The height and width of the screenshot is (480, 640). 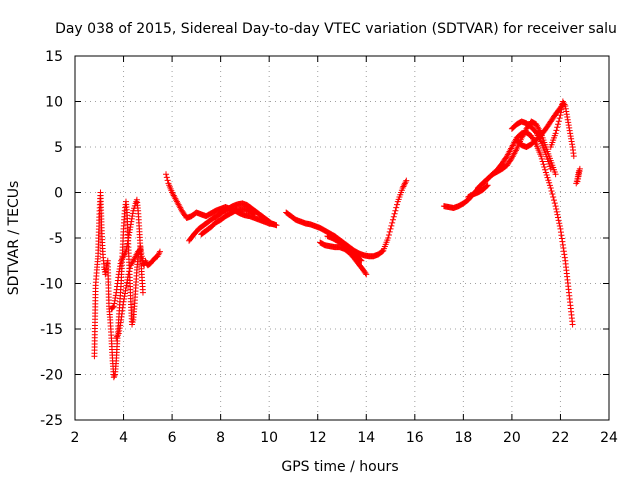 What do you see at coordinates (75, 438) in the screenshot?
I see `x-tick-label: 2` at bounding box center [75, 438].